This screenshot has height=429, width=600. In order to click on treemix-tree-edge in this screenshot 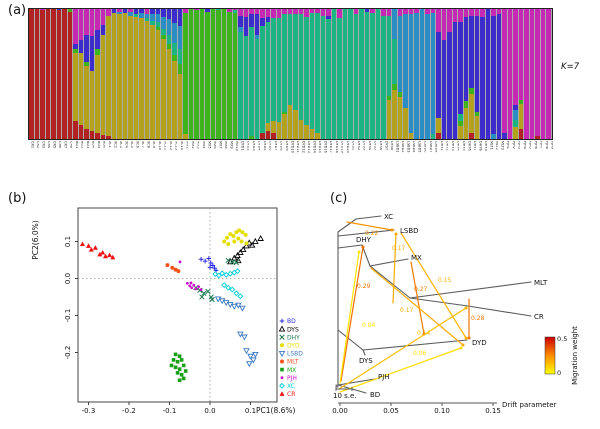, I will do `click(366, 233)`.